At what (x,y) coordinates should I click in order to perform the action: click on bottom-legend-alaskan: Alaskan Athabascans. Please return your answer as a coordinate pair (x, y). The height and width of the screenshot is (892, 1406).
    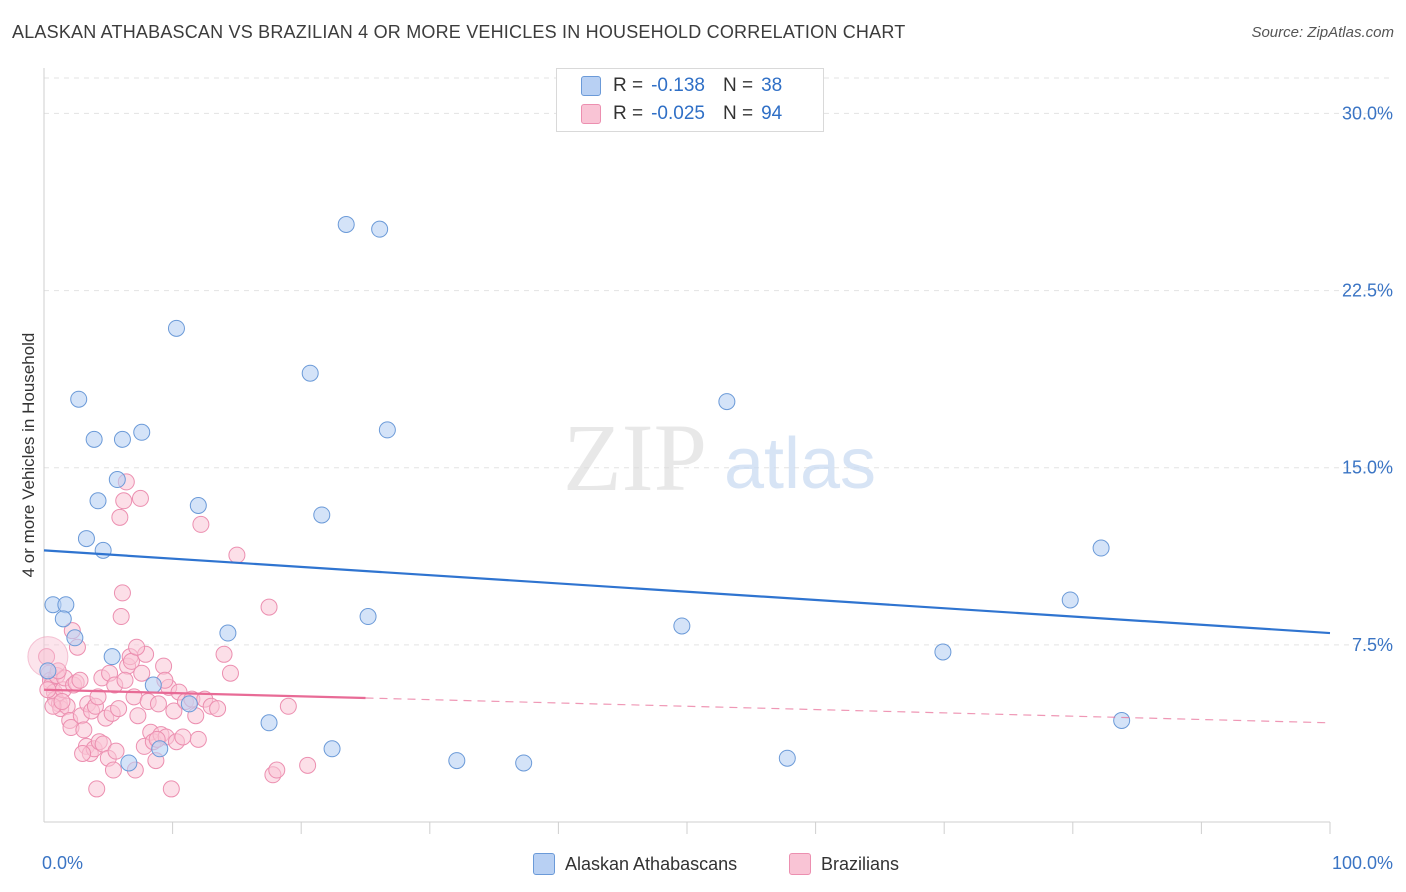
    Looking at the image, I should click on (635, 864).